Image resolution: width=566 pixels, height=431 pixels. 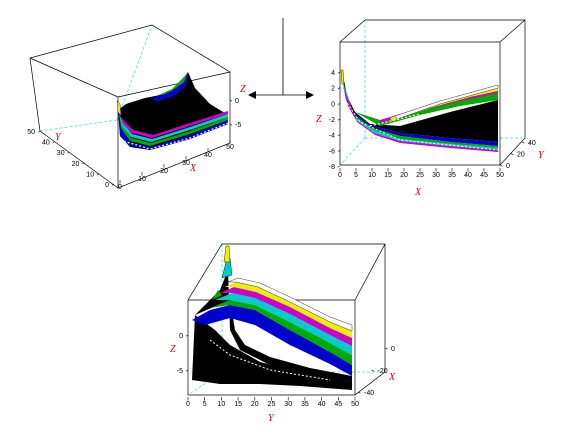 I want to click on x-tick-label: 45, so click(x=484, y=175).